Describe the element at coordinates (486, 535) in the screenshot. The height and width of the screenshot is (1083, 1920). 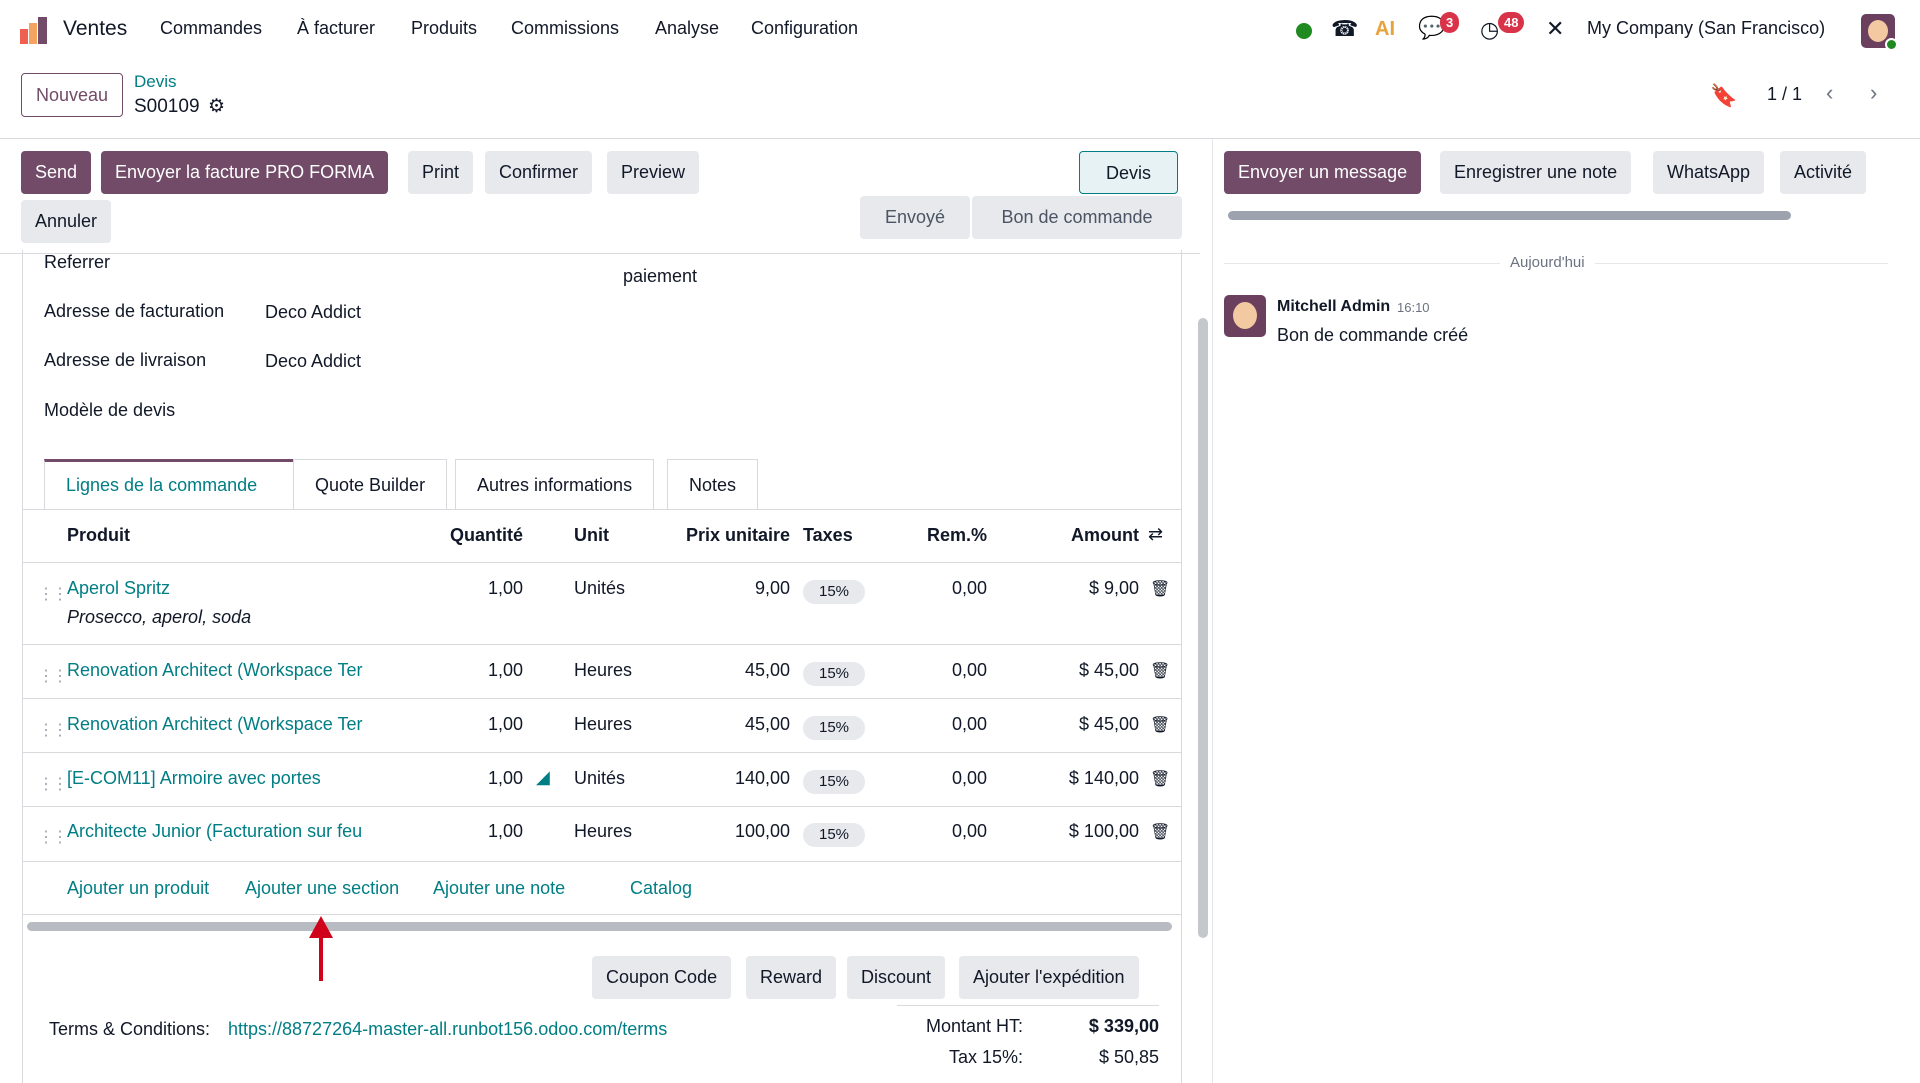
I see `col-quantity: Quantité` at that location.